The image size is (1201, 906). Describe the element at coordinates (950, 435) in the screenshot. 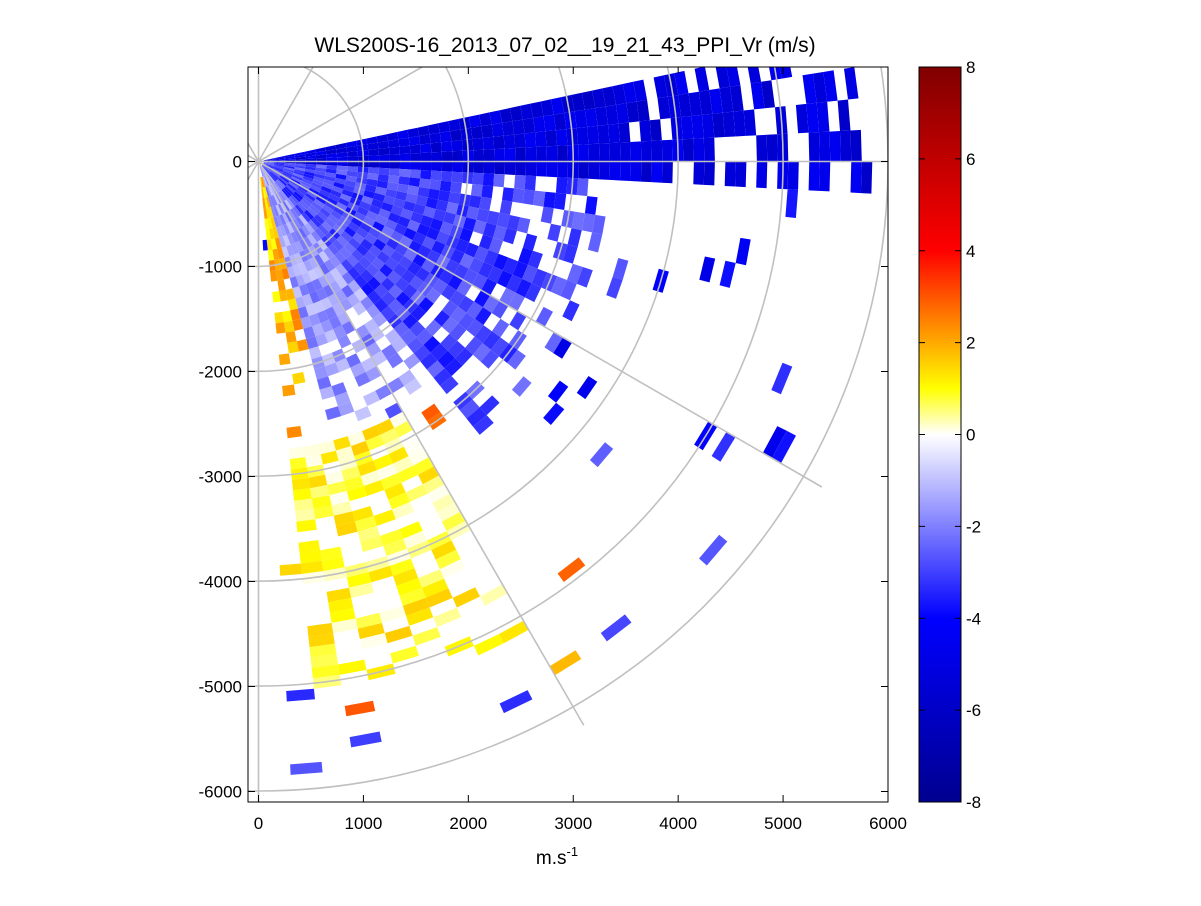

I see `colorbar-ticks: 8 6 4 2 0 -2 -4 -6 -8` at that location.